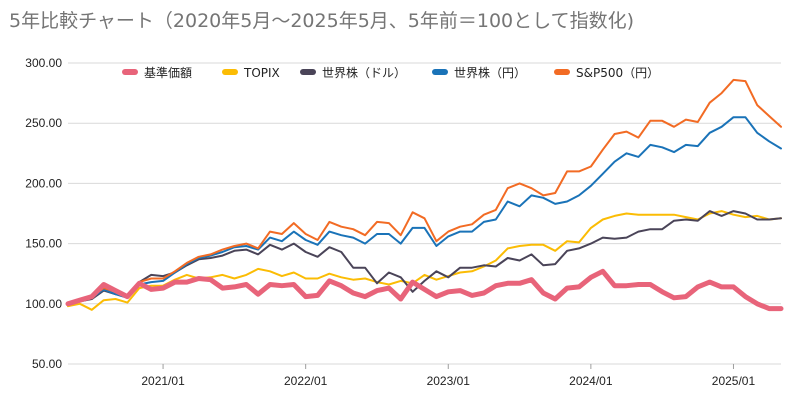 The image size is (800, 405). I want to click on y-tick-label: 300.00, so click(43, 63).